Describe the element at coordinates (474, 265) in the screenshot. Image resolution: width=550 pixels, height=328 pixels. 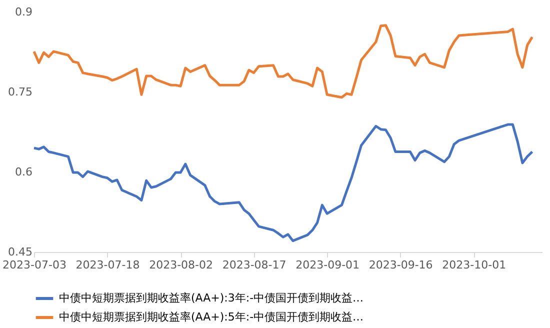
I see `x-tick-label: 2023-10-01` at that location.